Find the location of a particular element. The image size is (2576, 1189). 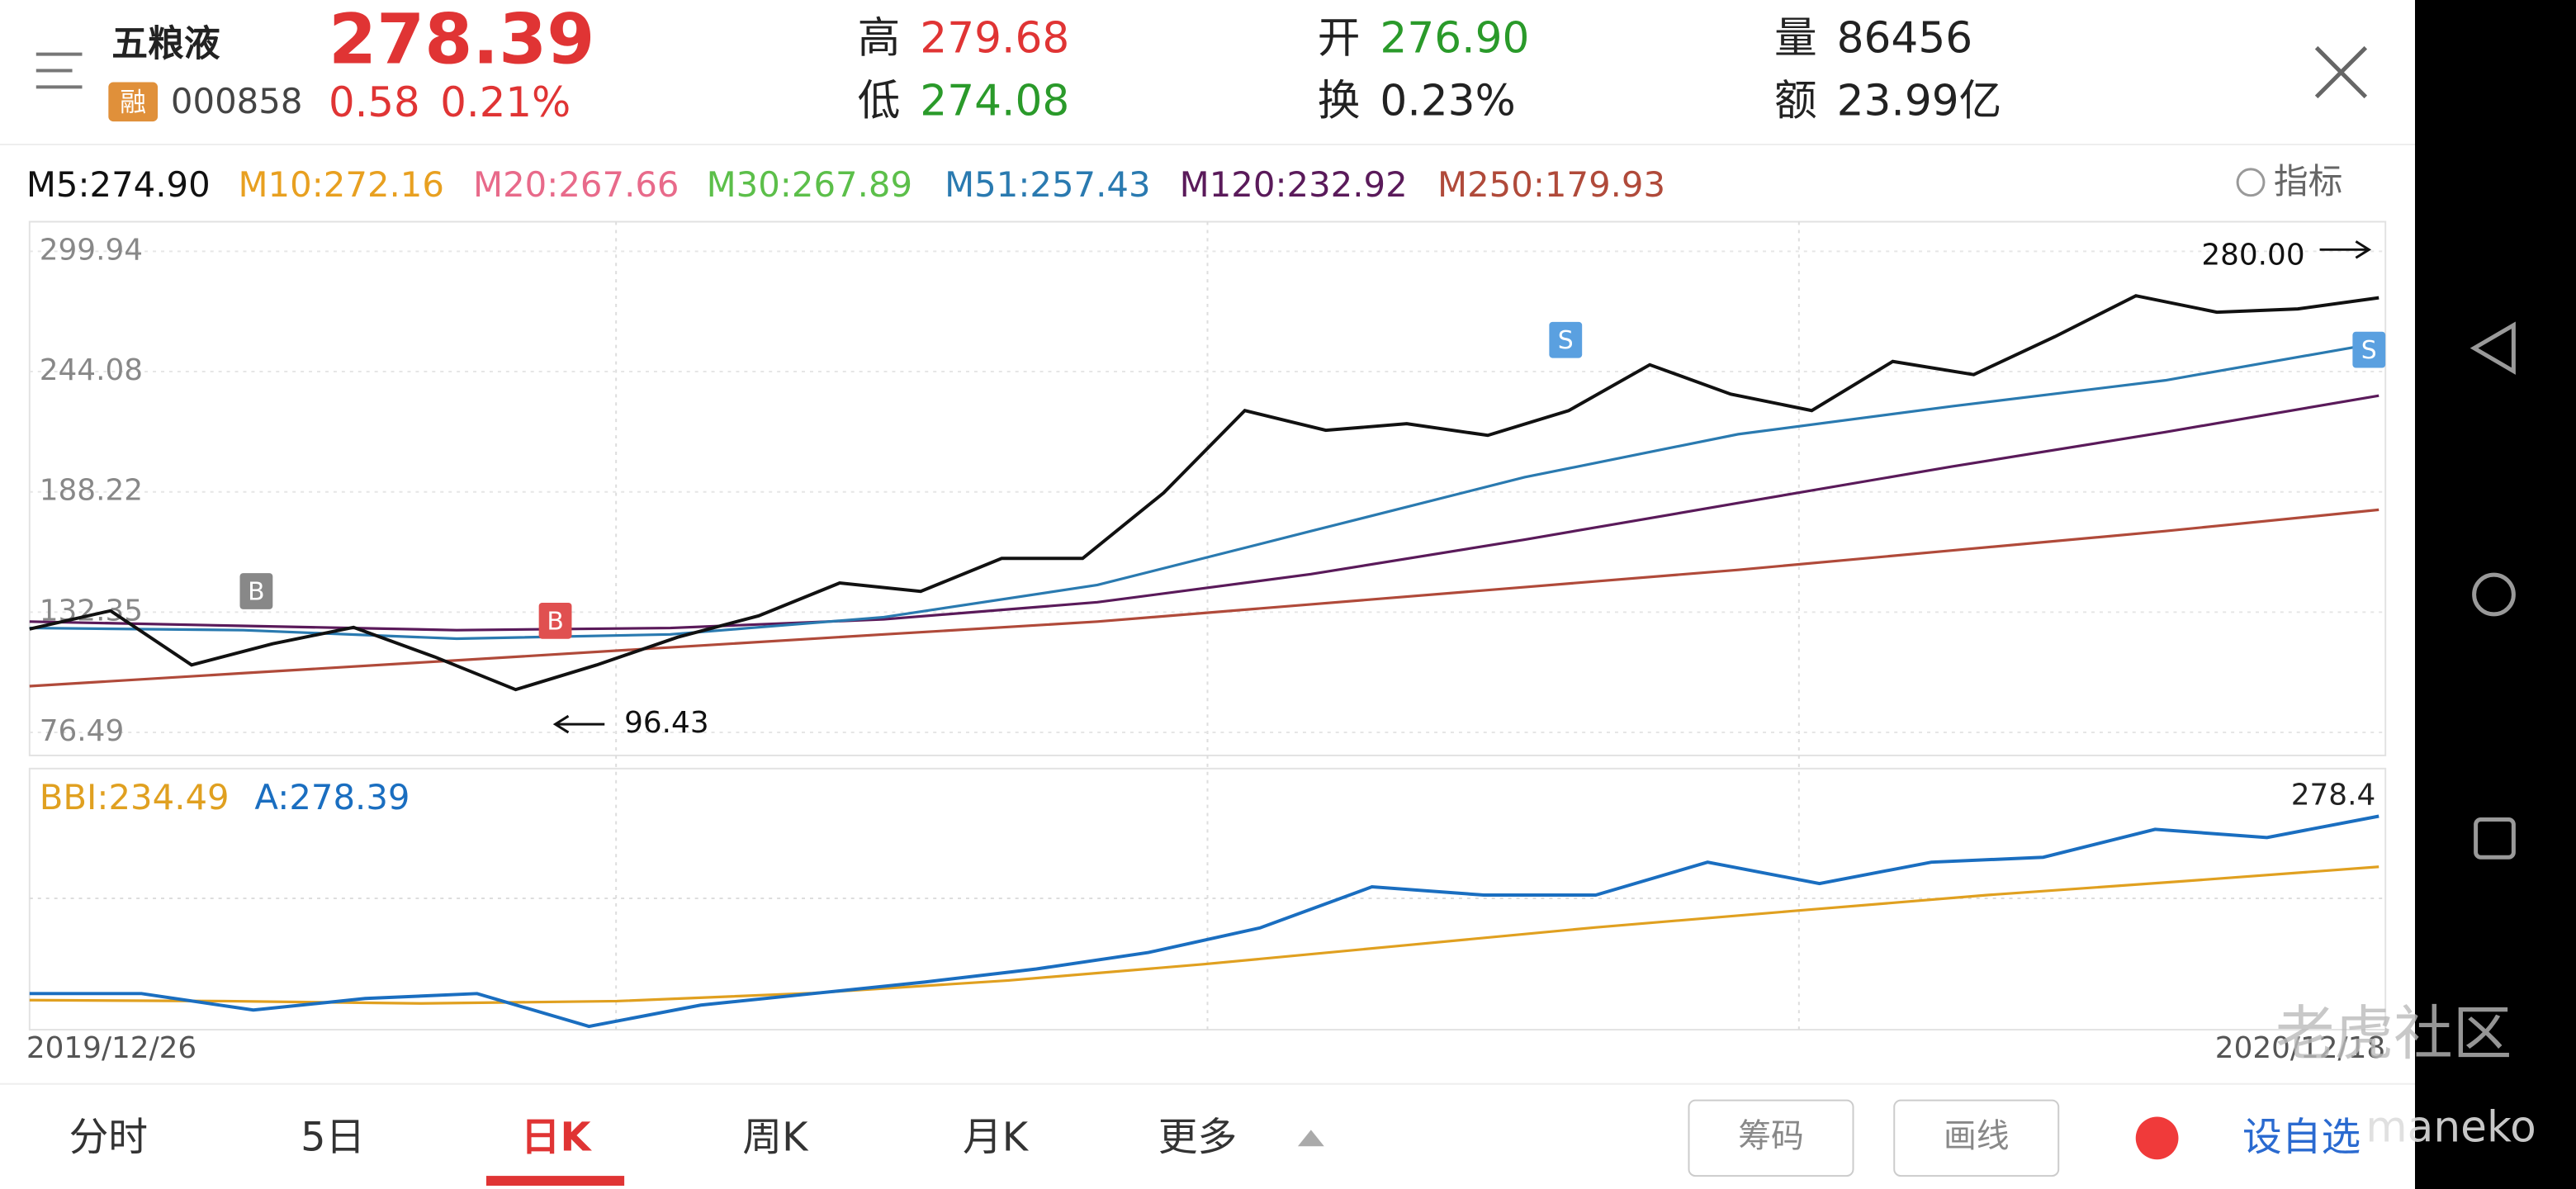

end-label: 278.4 is located at coordinates (2333, 795).